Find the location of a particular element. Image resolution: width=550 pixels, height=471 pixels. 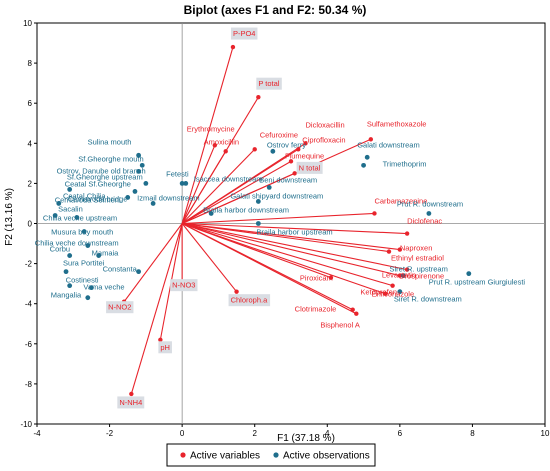

variable-vector-levastatin is located at coordinates (291, 249).